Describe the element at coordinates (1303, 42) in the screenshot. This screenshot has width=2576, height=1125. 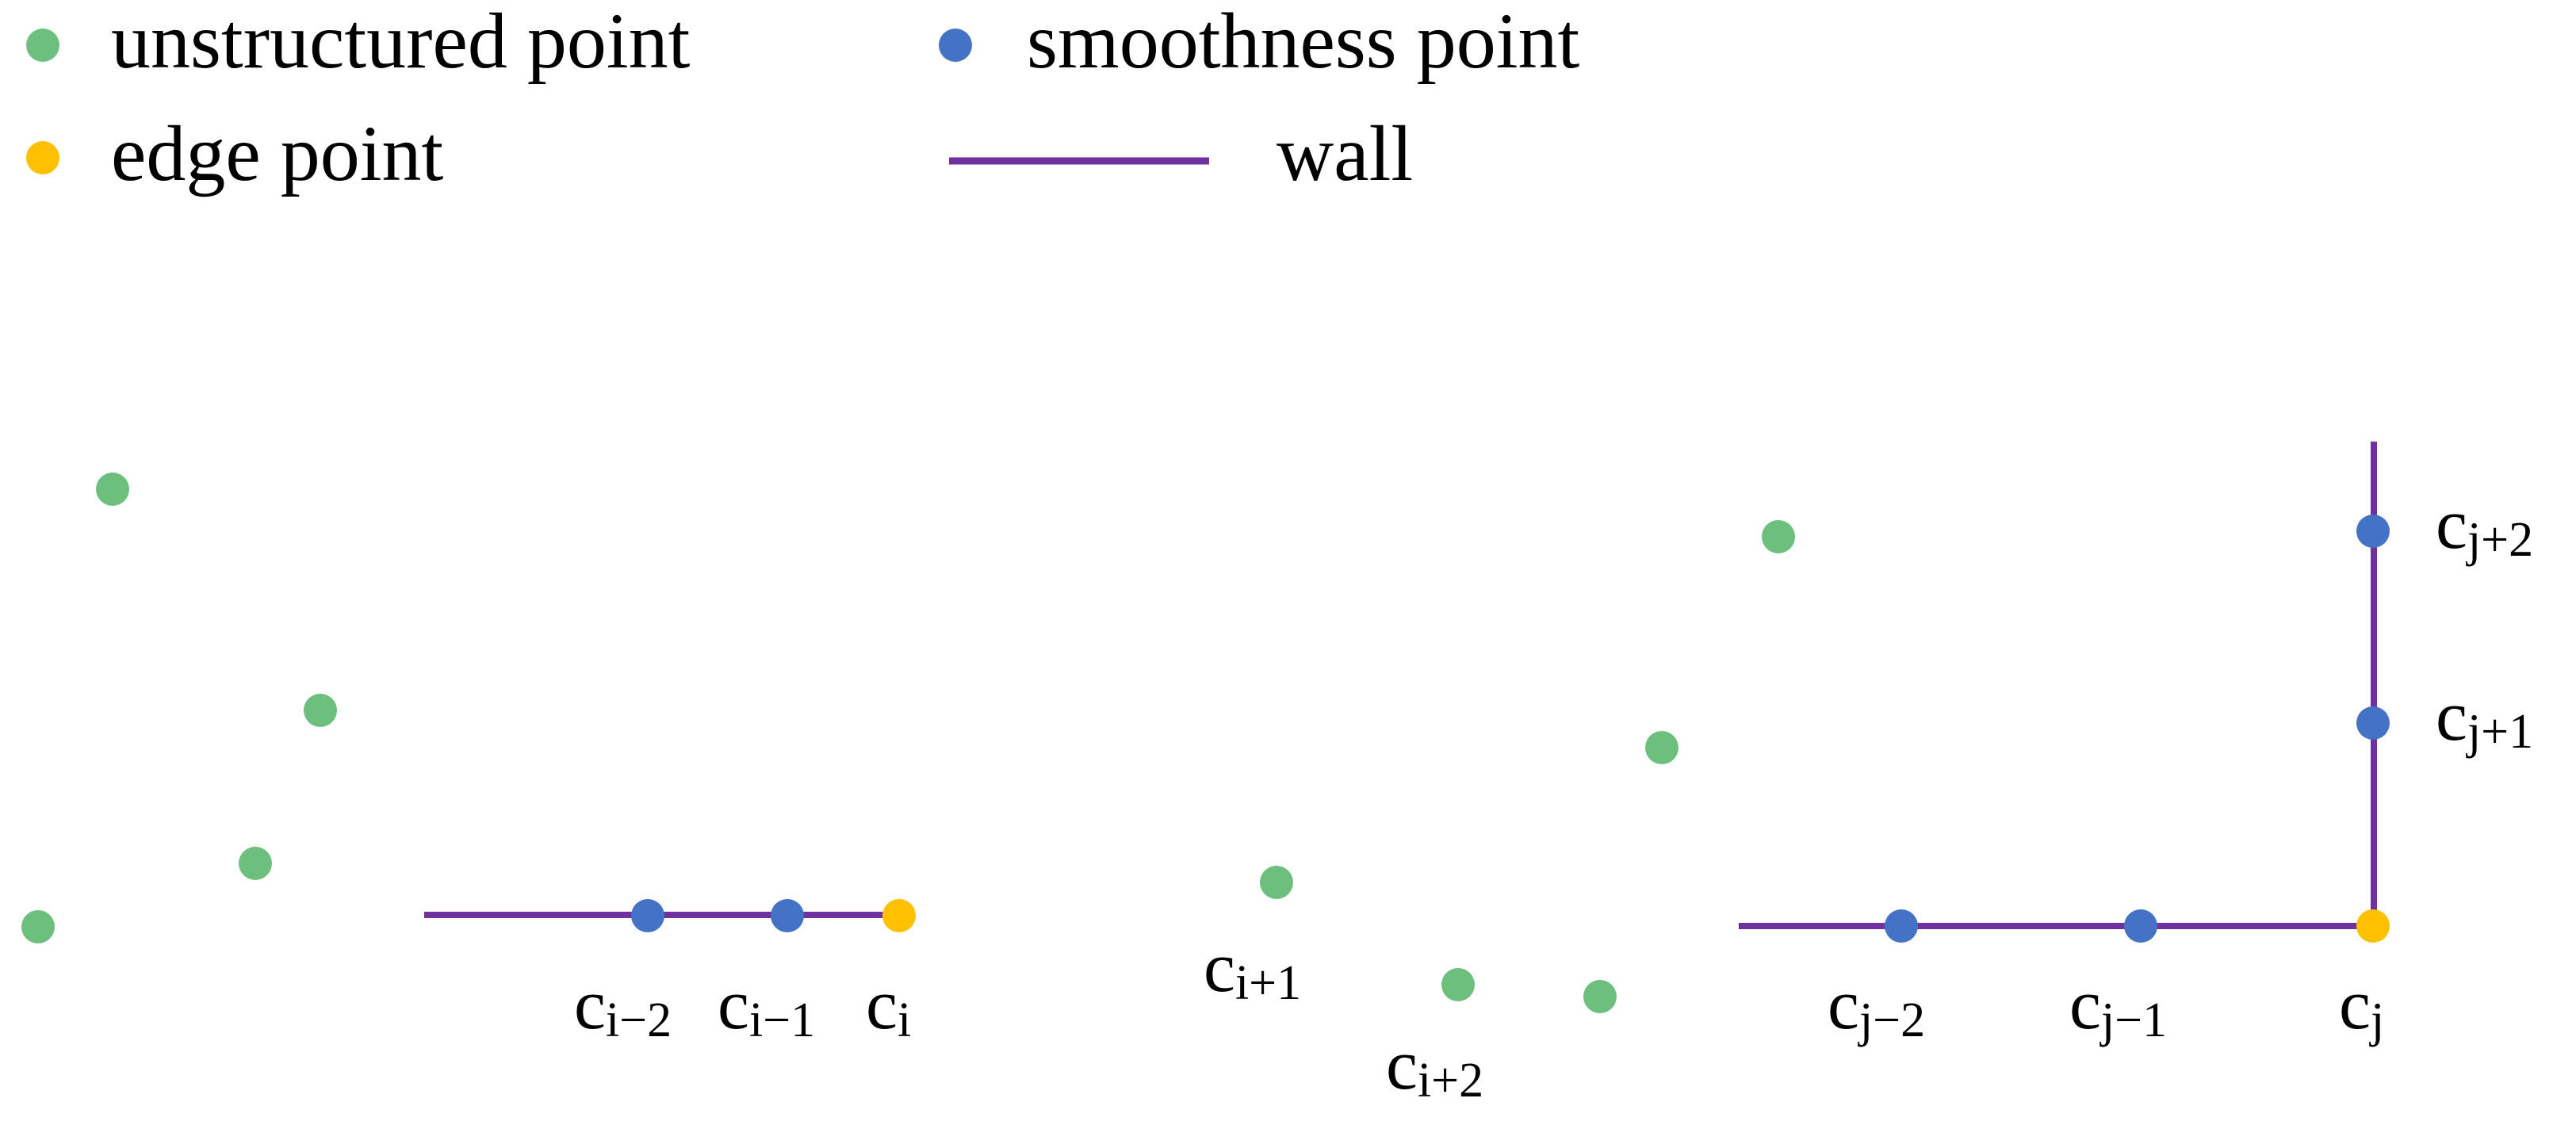
I see `legend-smoothness-label: smoothness point` at that location.